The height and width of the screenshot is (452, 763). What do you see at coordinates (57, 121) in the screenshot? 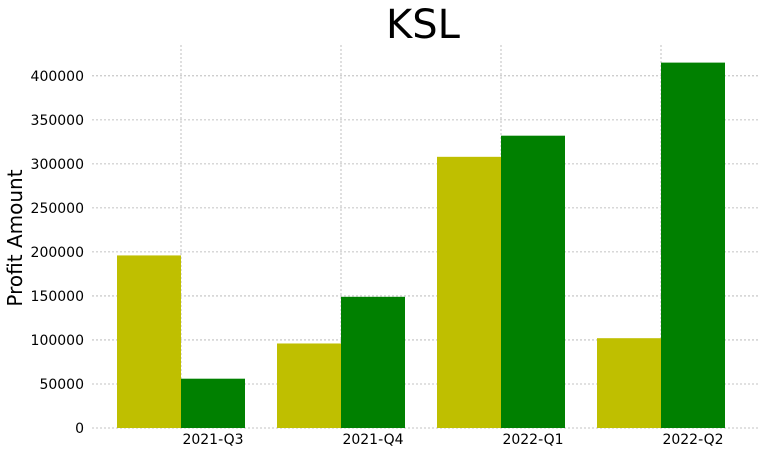
I see `y-tick-label: 350000` at bounding box center [57, 121].